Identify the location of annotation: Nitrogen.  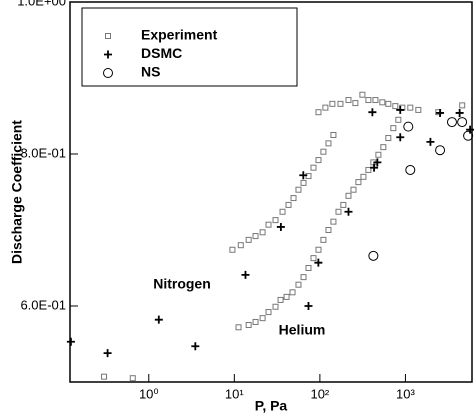
(182, 284).